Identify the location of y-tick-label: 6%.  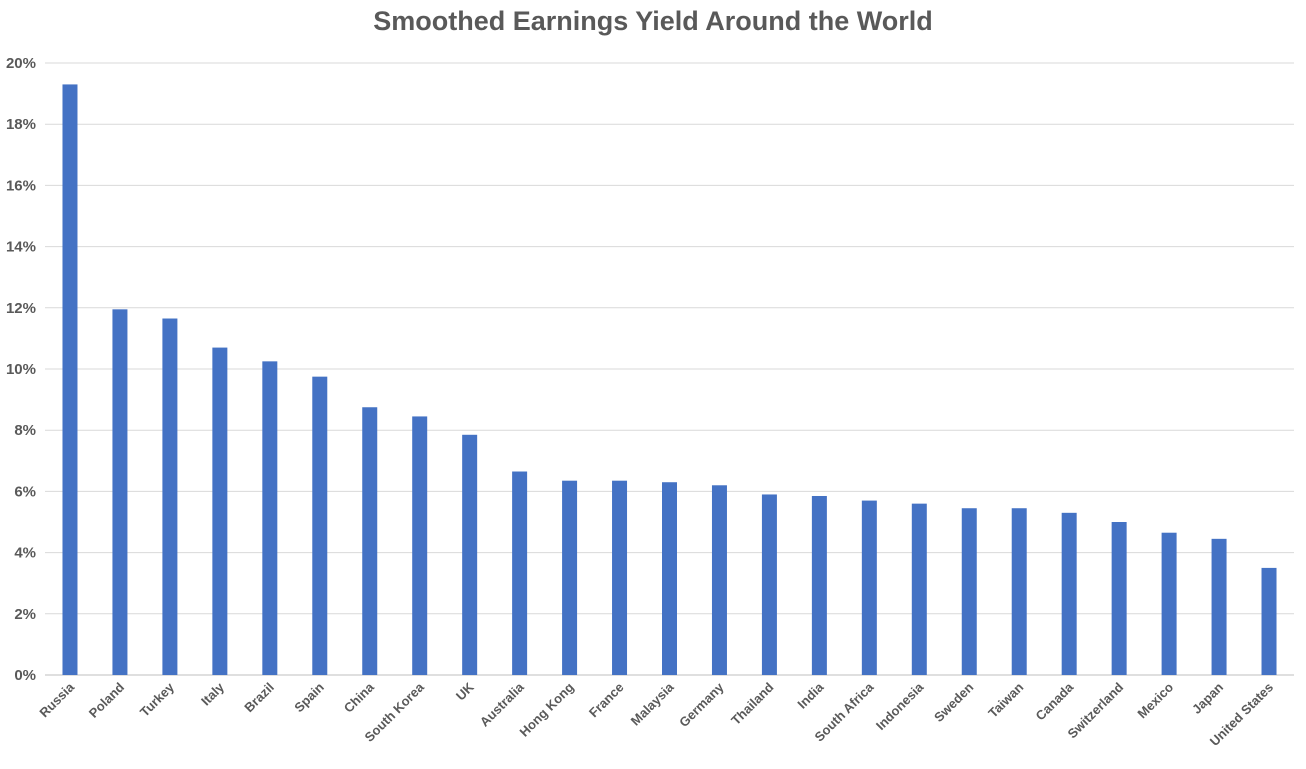
(25, 491).